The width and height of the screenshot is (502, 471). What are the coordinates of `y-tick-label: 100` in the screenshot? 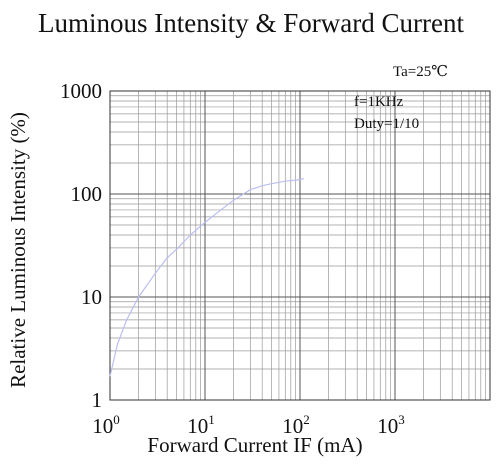 It's located at (87, 194).